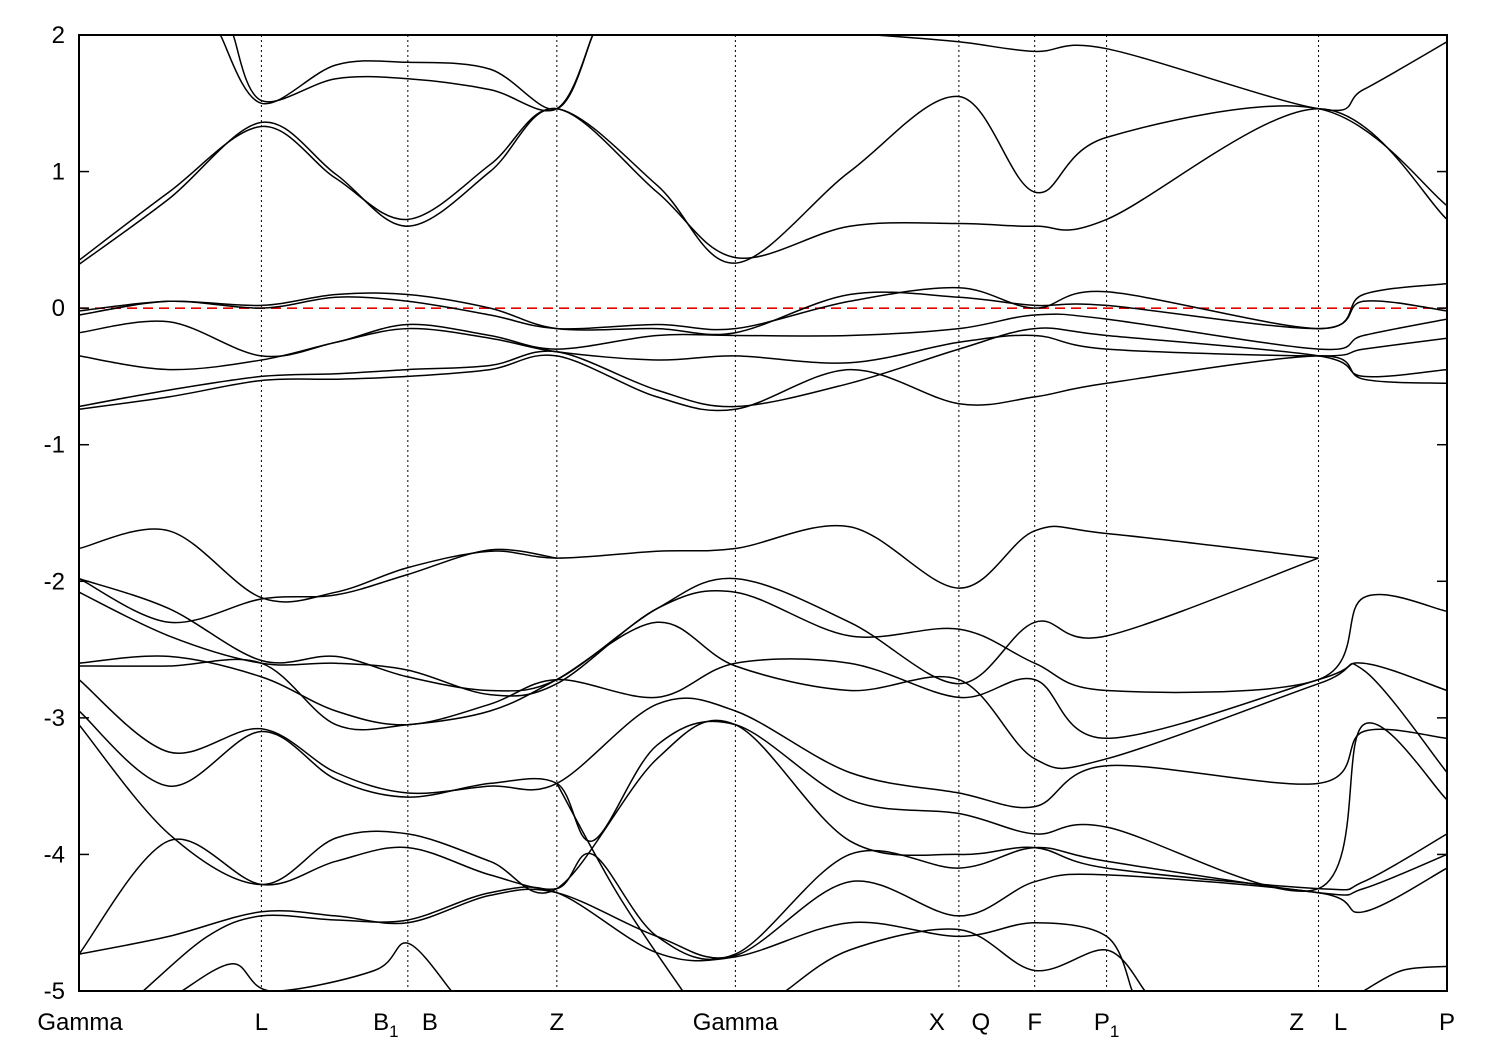 Image resolution: width=1500 pixels, height=1050 pixels. What do you see at coordinates (430, 1022) in the screenshot?
I see `x-tick-label: B` at bounding box center [430, 1022].